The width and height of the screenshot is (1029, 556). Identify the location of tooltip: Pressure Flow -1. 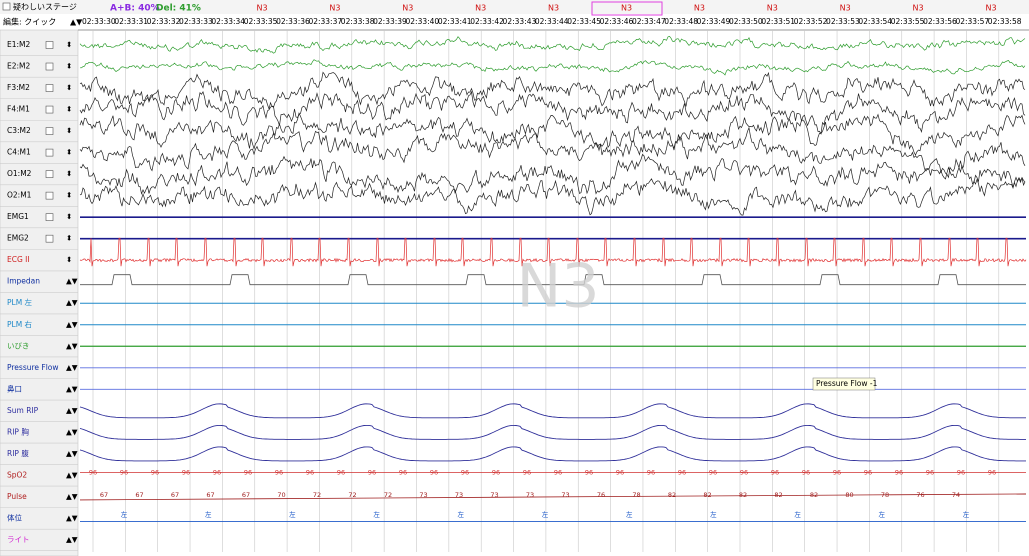
(847, 383).